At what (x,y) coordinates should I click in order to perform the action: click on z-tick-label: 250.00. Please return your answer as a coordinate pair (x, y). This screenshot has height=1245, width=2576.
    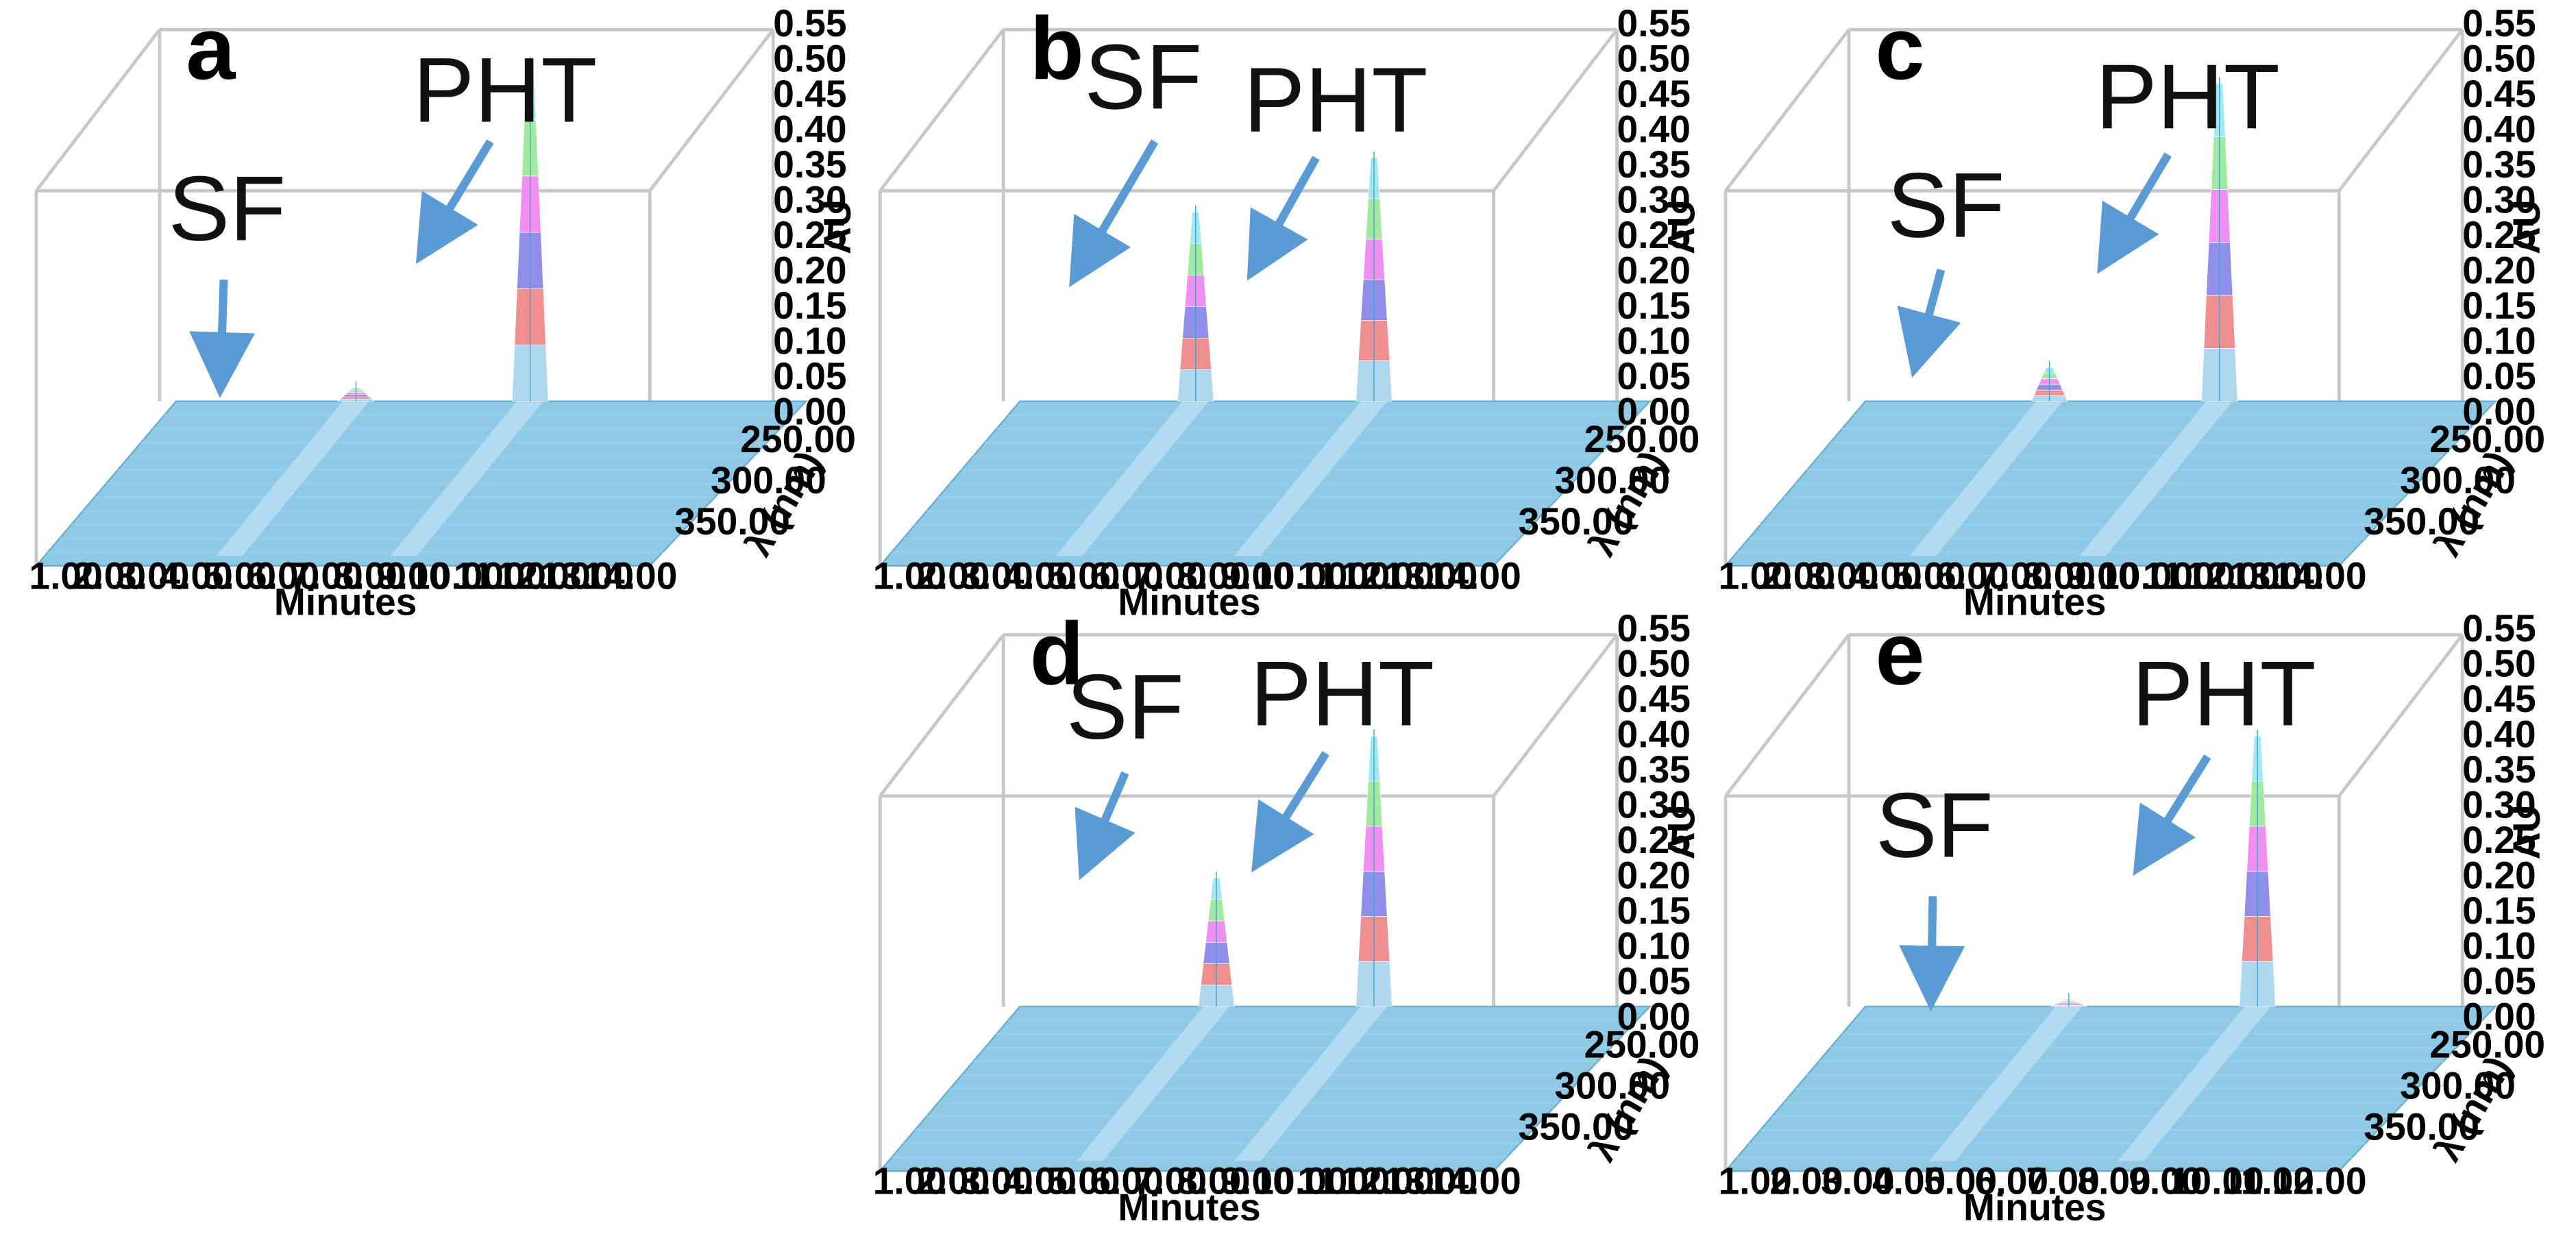
    Looking at the image, I should click on (2487, 1044).